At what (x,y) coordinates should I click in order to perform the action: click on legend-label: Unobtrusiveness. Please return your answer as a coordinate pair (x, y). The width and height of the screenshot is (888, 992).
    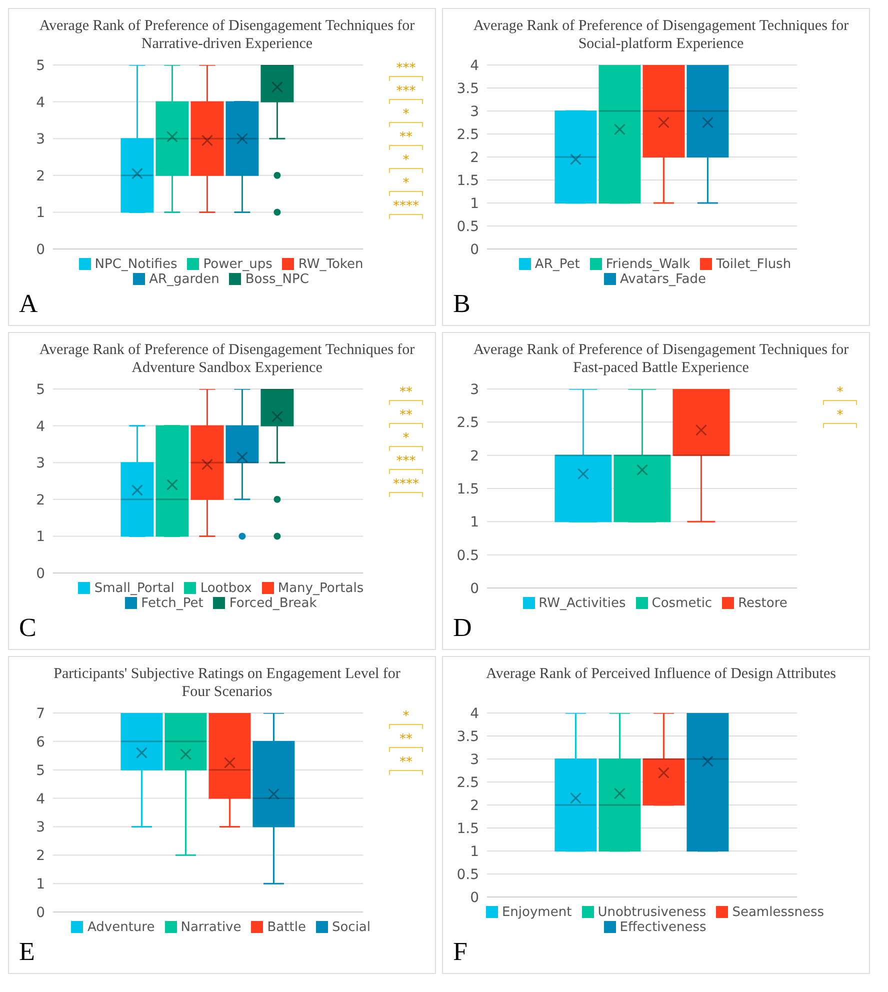
    Looking at the image, I should click on (652, 912).